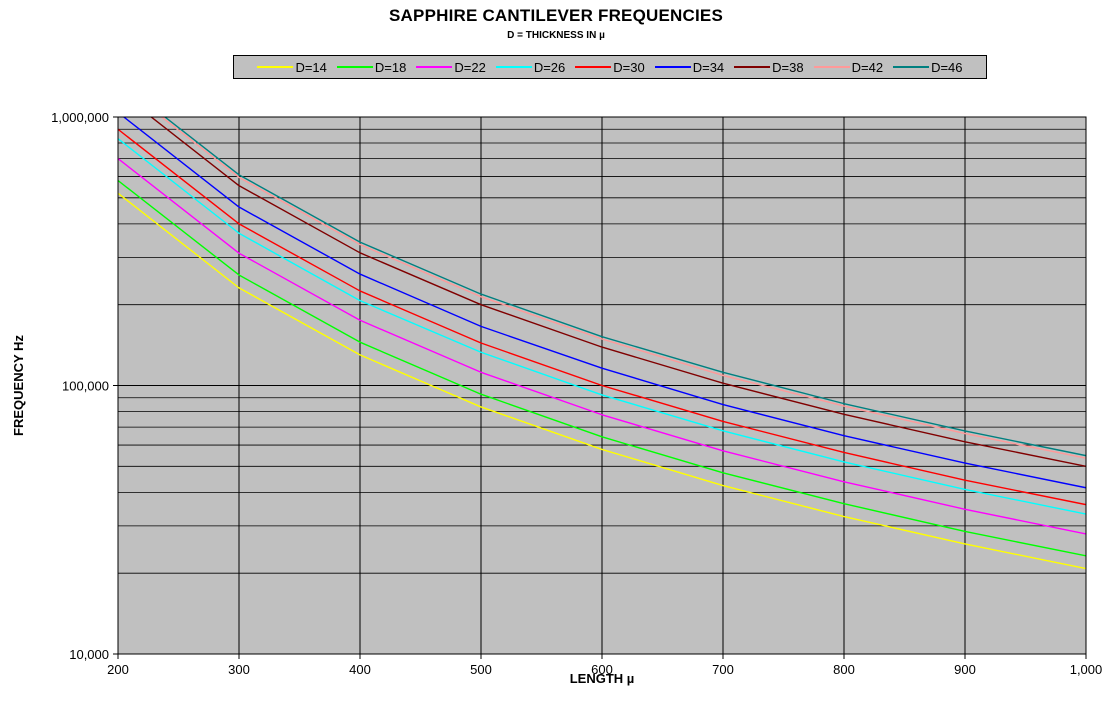 The width and height of the screenshot is (1112, 719). I want to click on legend-item: D=18, so click(371, 67).